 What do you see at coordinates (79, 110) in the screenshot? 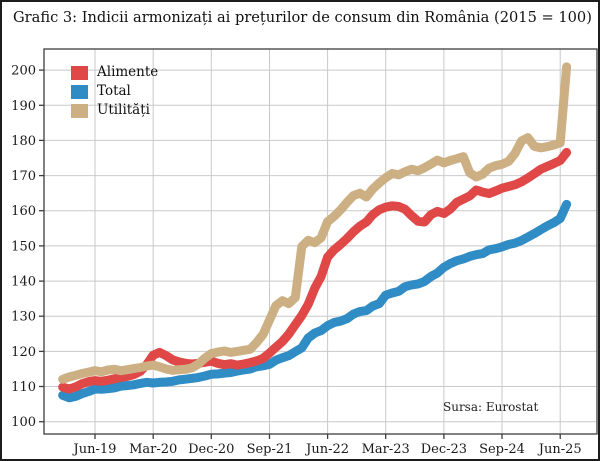
I see `utilitati-color-swatch` at bounding box center [79, 110].